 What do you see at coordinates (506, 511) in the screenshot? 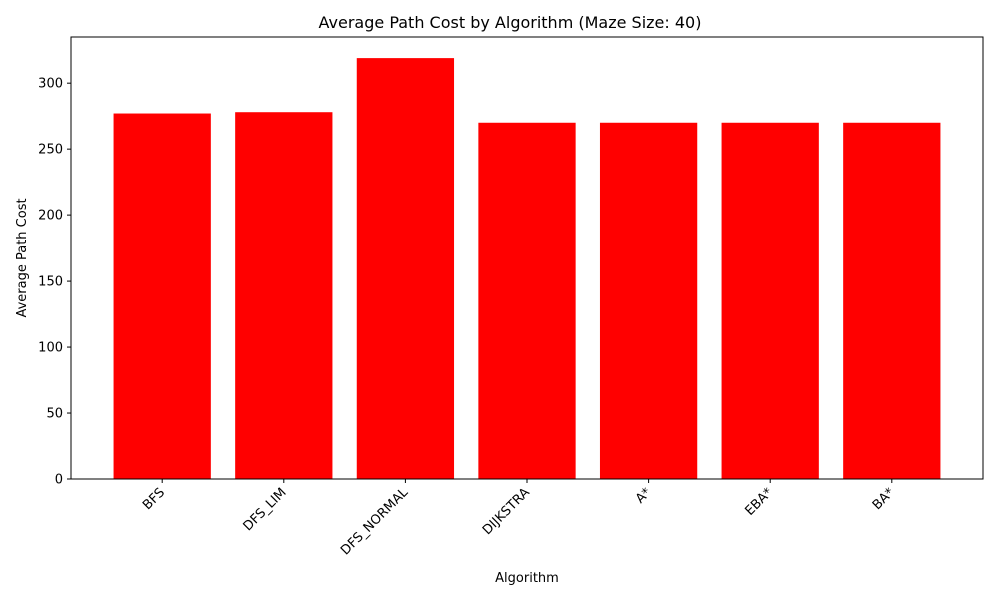
I see `x-tick-label: DIJKSTRA` at bounding box center [506, 511].